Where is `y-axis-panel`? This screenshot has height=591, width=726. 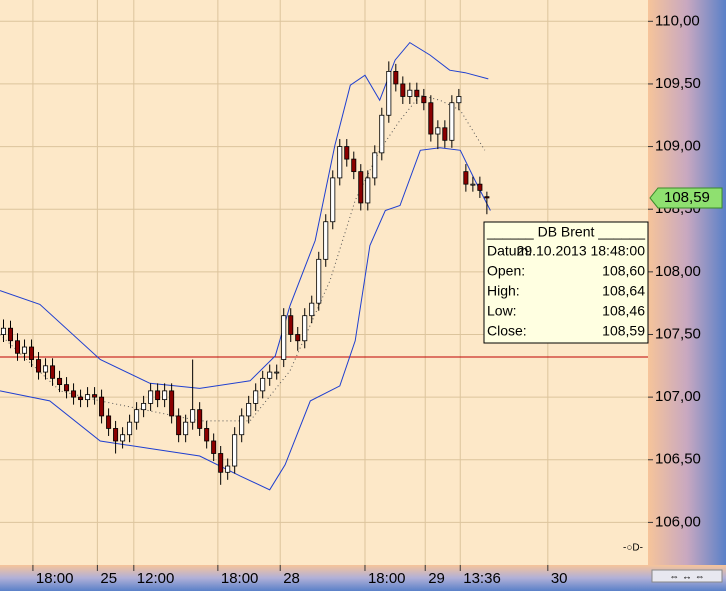
y-axis-panel is located at coordinates (687, 282).